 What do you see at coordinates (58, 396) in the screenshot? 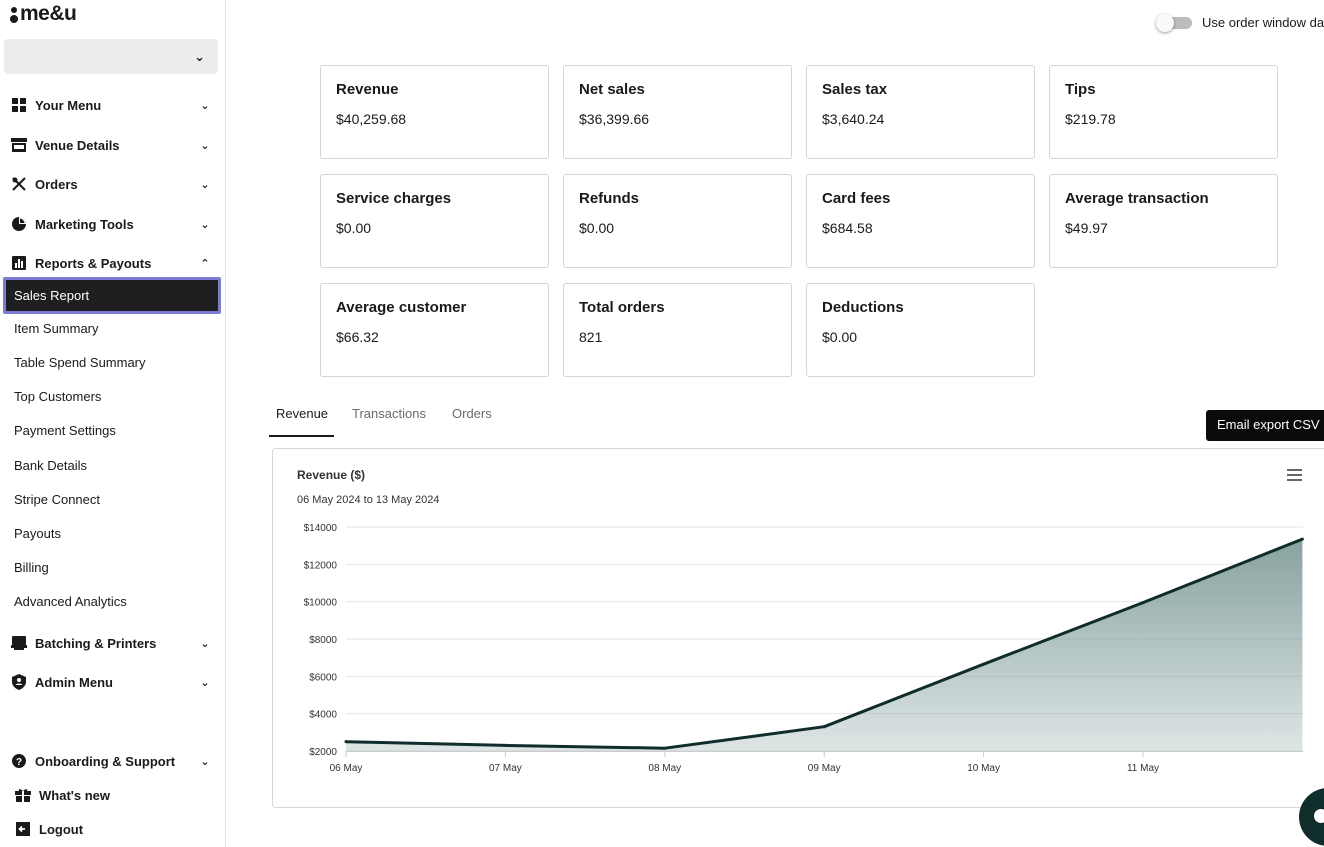
I see `sidebar-subitem-top-customers: Top Customers` at bounding box center [58, 396].